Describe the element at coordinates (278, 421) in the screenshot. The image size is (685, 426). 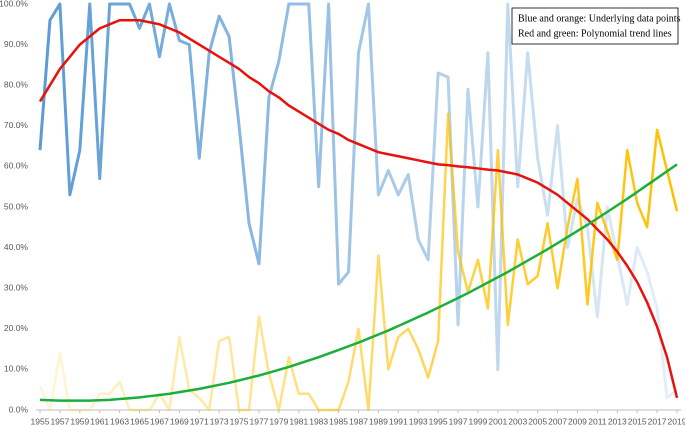
I see `x-tick-label: 1979` at that location.